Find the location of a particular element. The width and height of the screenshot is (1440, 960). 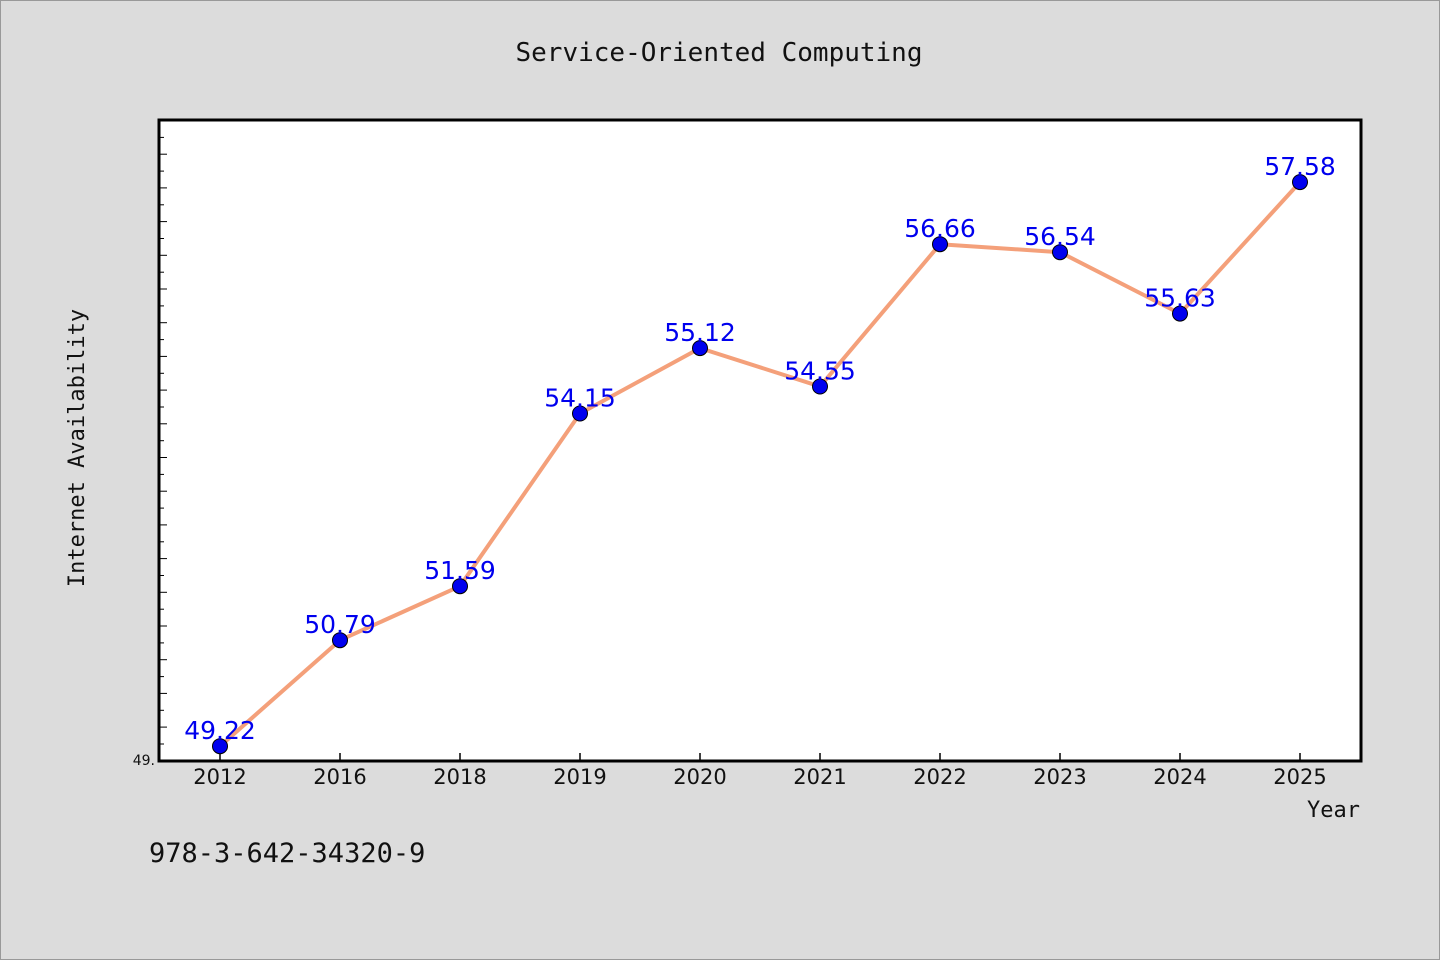

data-label: 51.59 is located at coordinates (460, 570).